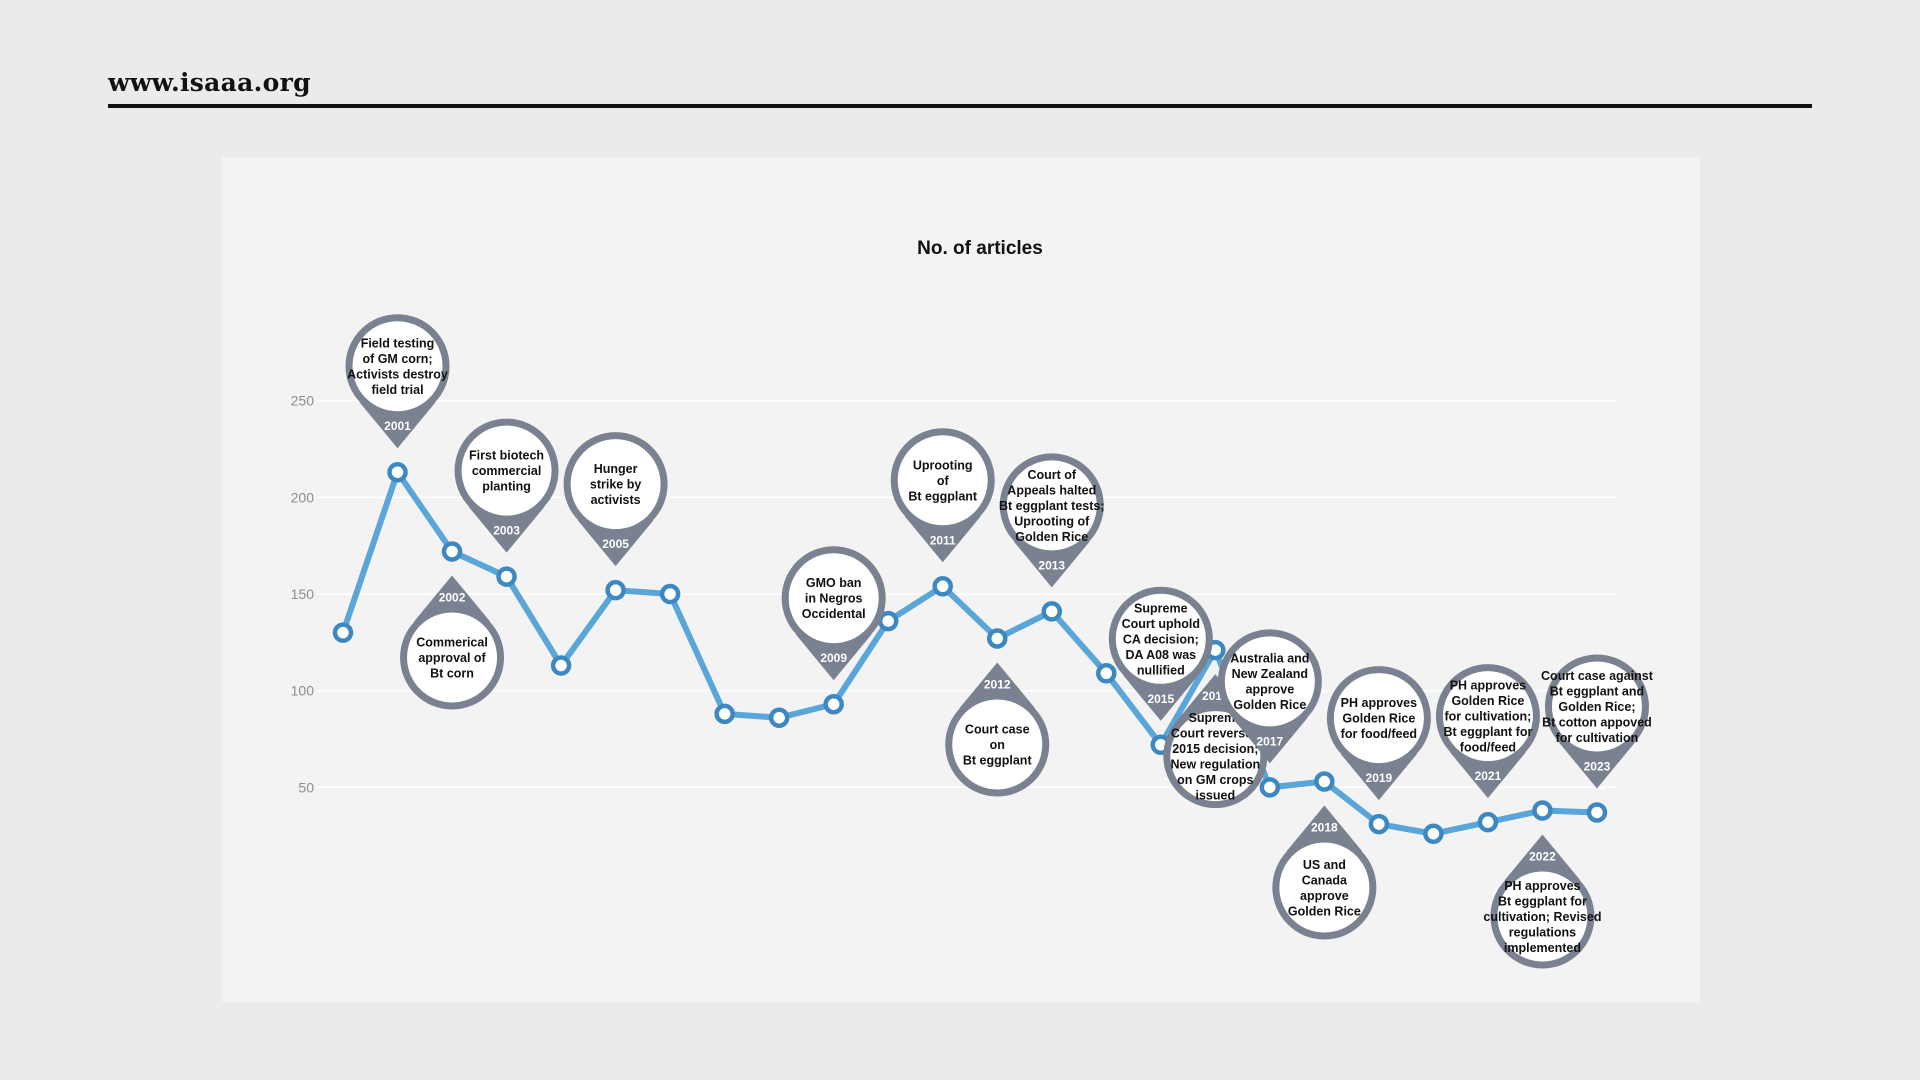 The image size is (1920, 1080). I want to click on annotation-year: 2023, so click(1597, 766).